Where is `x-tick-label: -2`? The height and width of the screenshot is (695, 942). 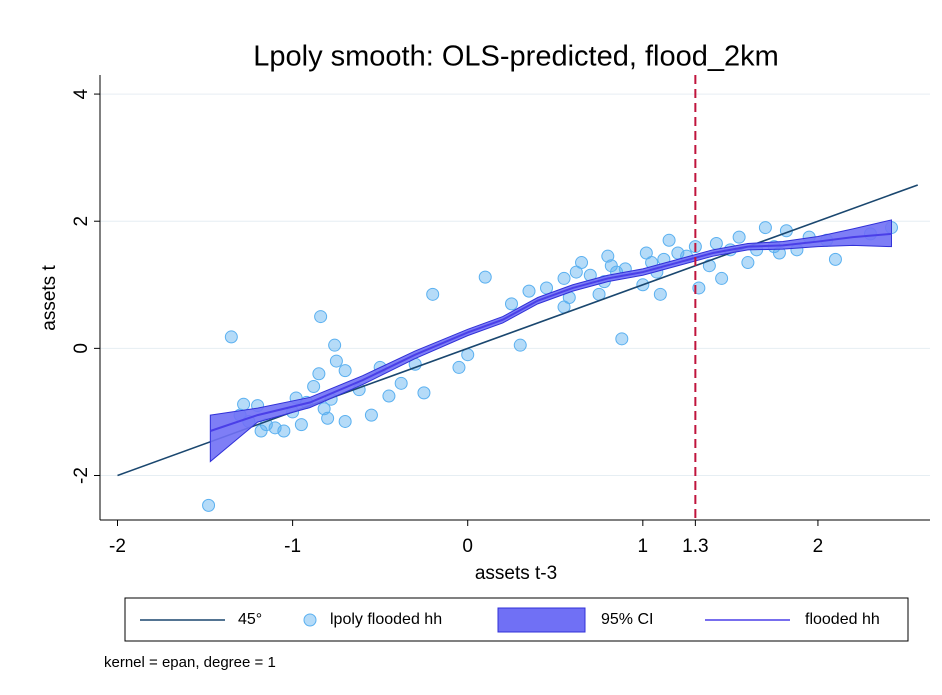 x-tick-label: -2 is located at coordinates (117, 546).